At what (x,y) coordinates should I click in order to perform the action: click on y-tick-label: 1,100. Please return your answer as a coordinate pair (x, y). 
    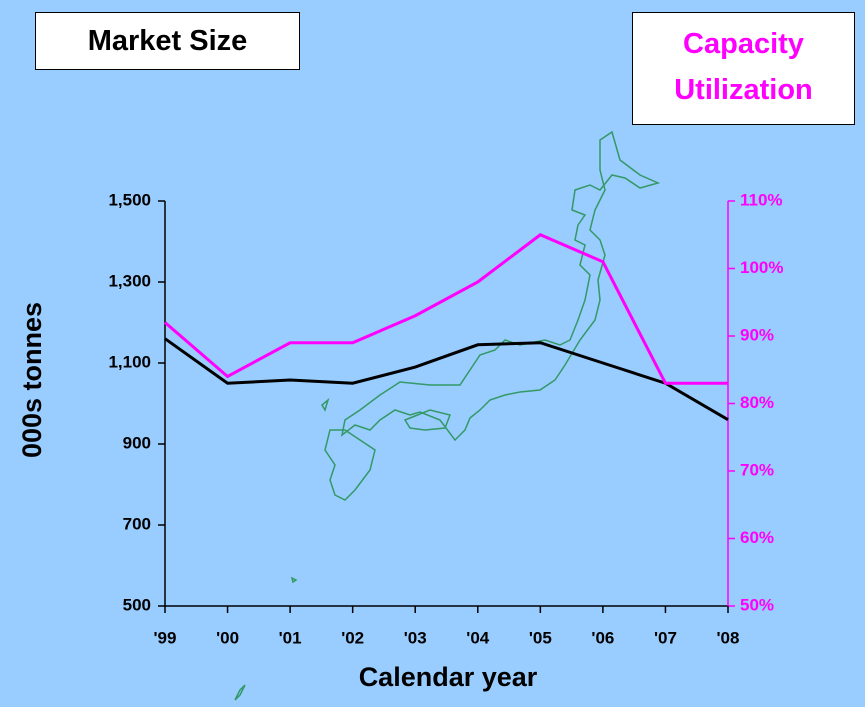
    Looking at the image, I should click on (129, 361).